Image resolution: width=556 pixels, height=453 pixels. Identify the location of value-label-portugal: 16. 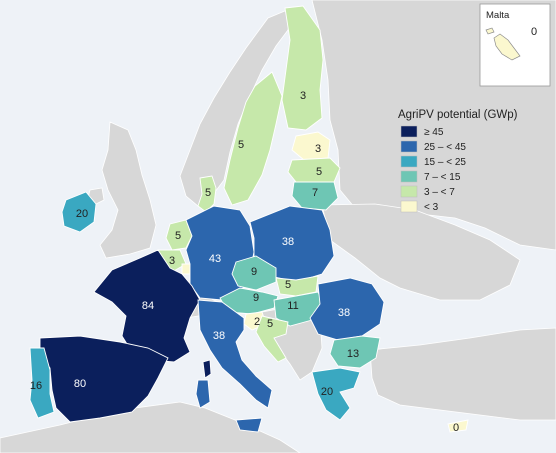
(36, 386).